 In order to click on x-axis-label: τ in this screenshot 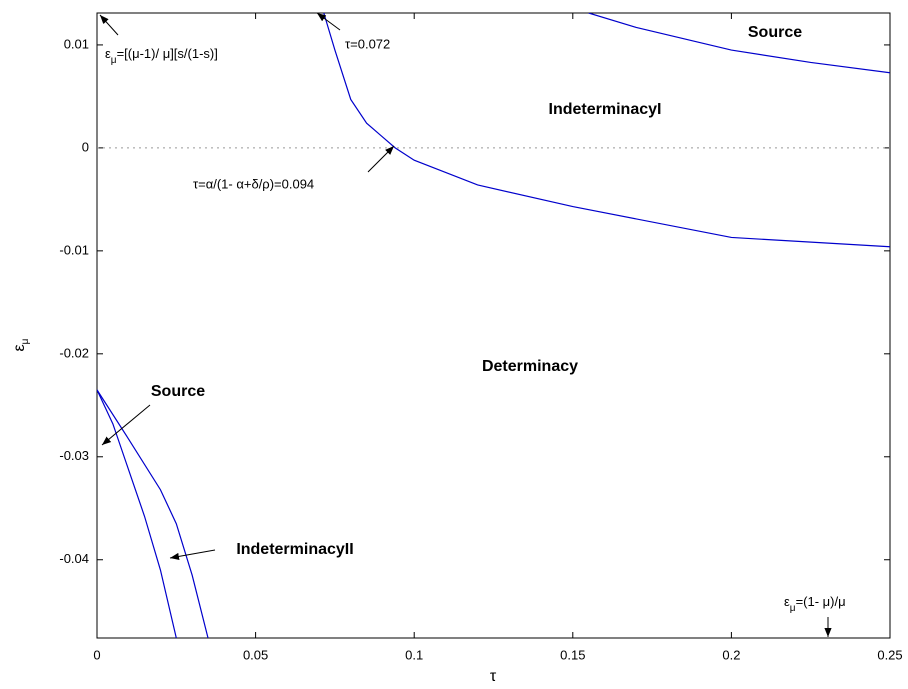, I will do `click(493, 676)`.